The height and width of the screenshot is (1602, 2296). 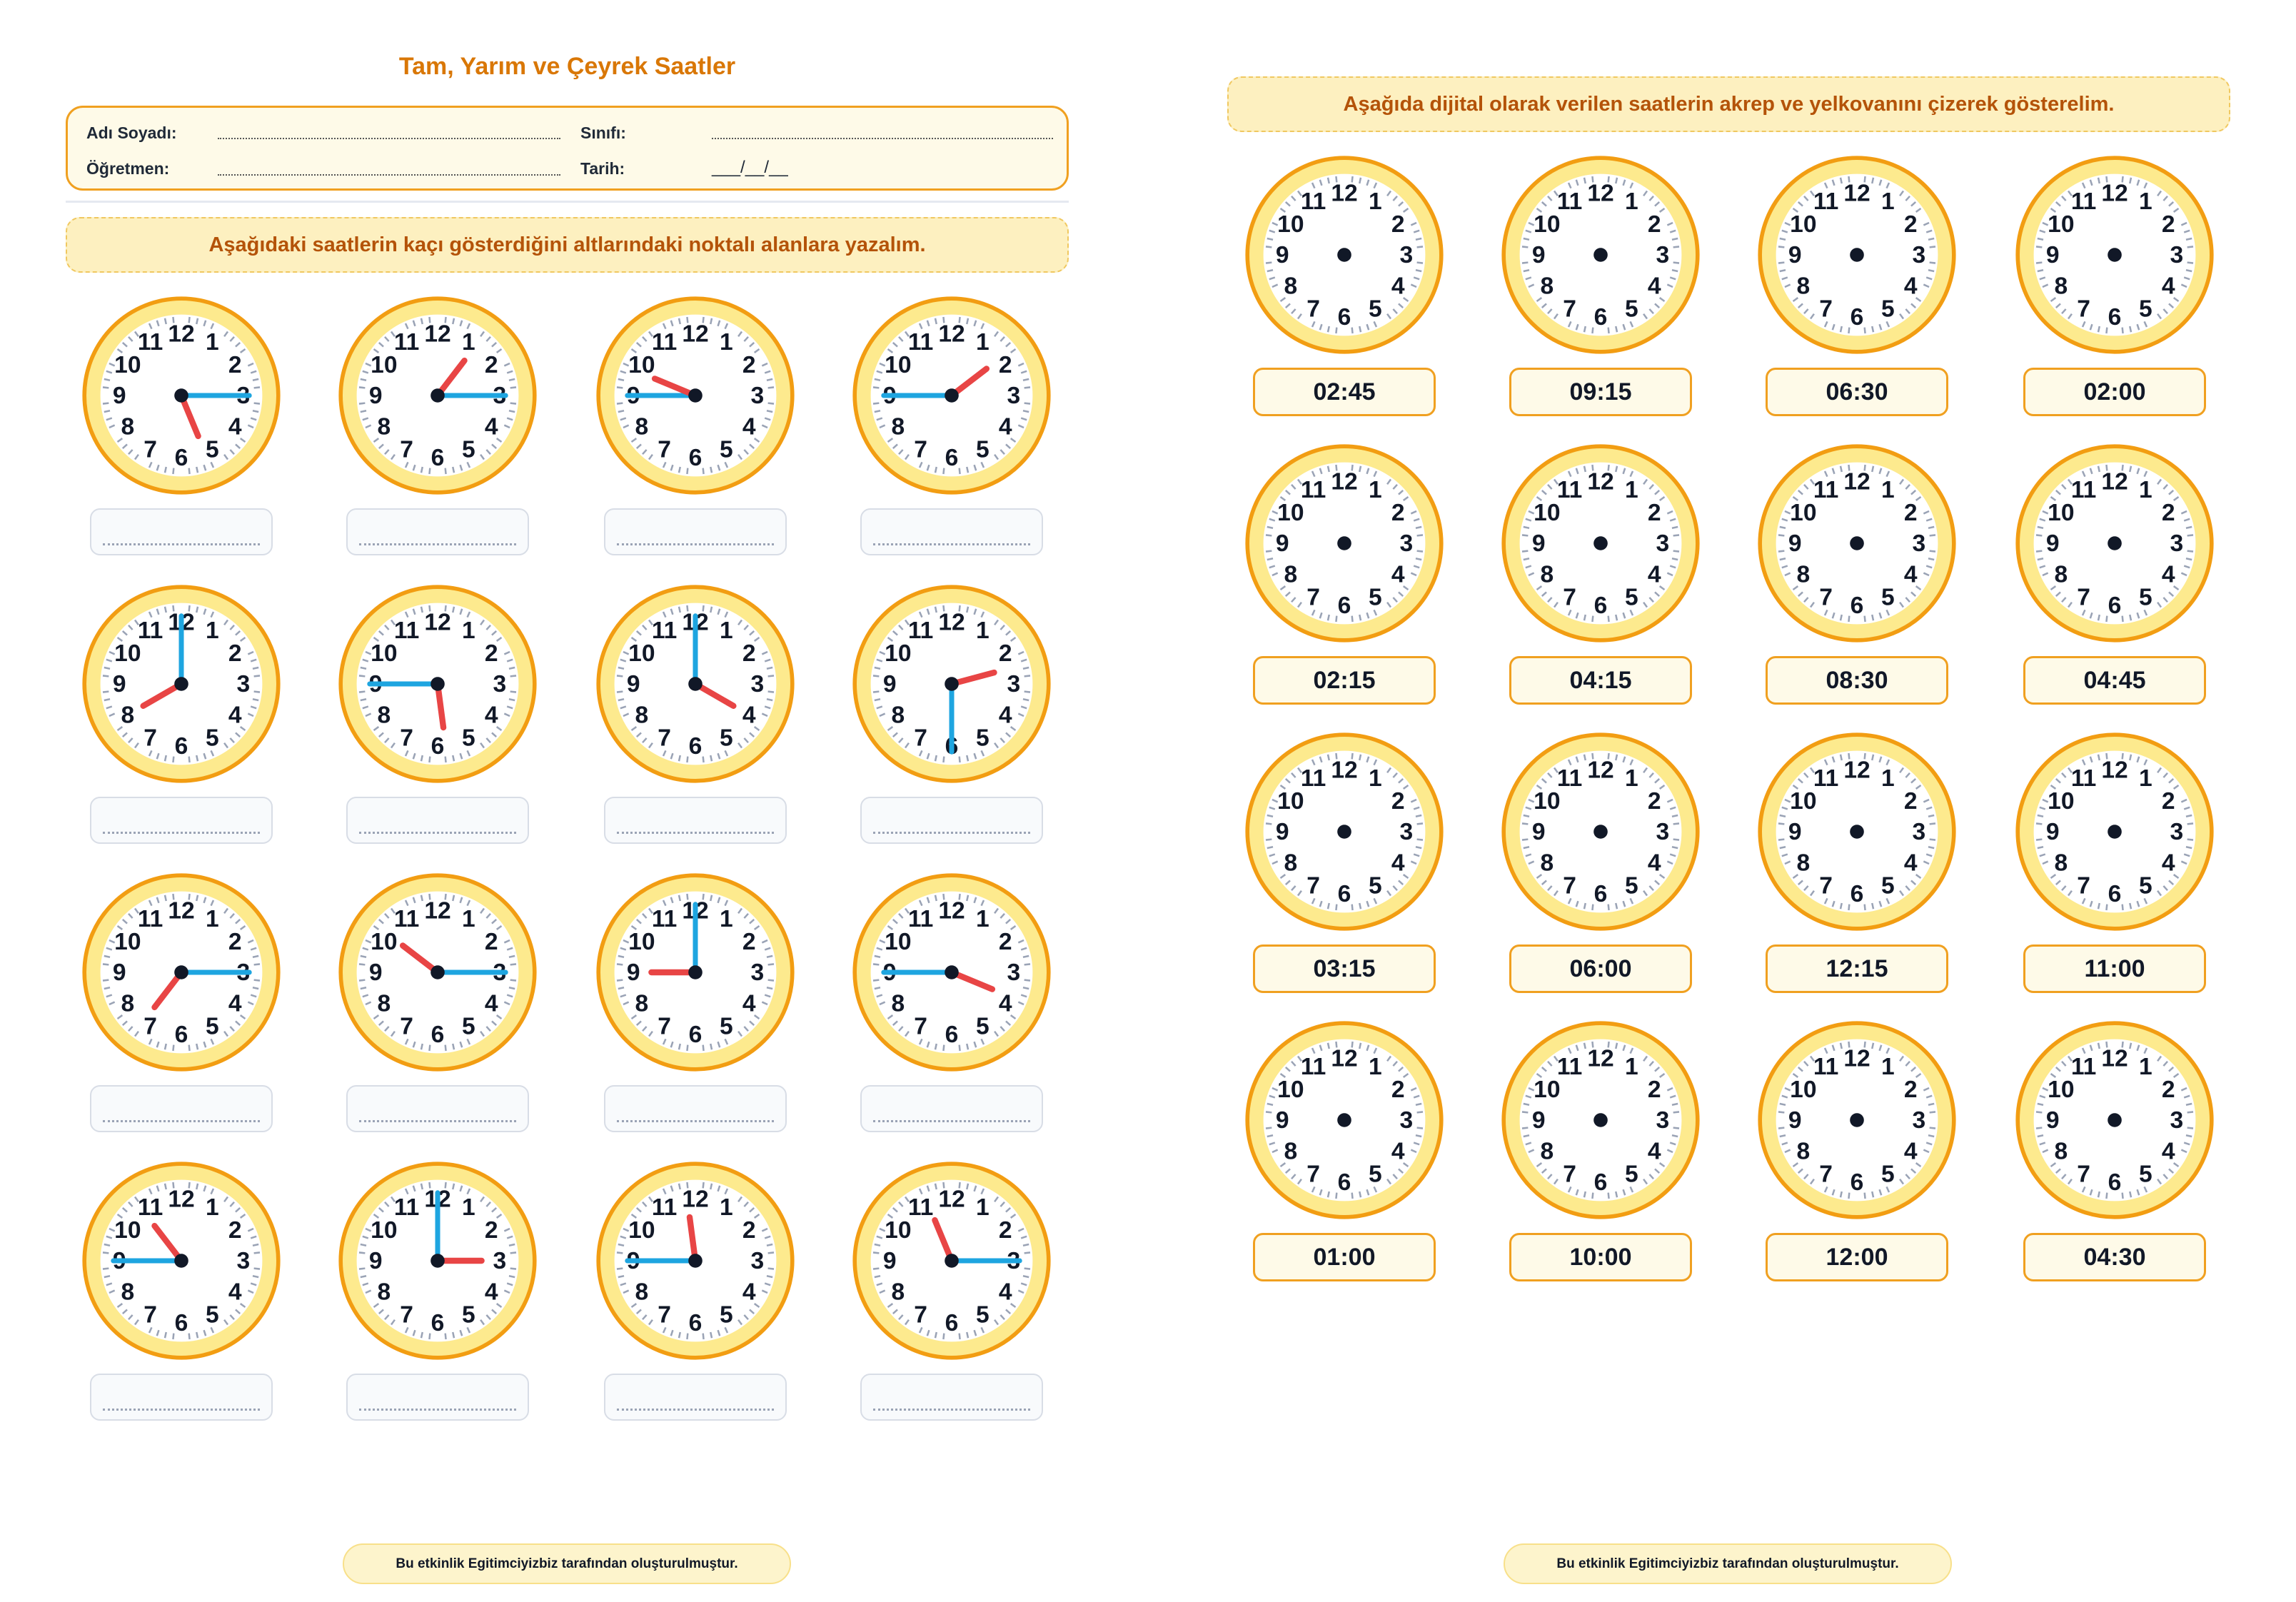 I want to click on dial-number: 10, so click(x=384, y=365).